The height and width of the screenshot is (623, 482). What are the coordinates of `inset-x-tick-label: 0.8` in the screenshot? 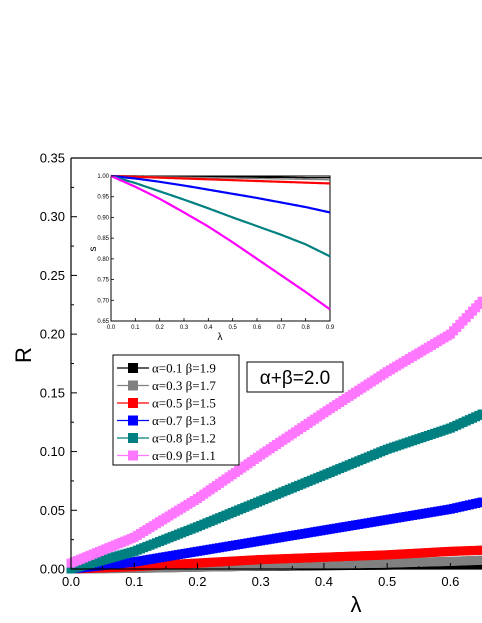 It's located at (305, 328).